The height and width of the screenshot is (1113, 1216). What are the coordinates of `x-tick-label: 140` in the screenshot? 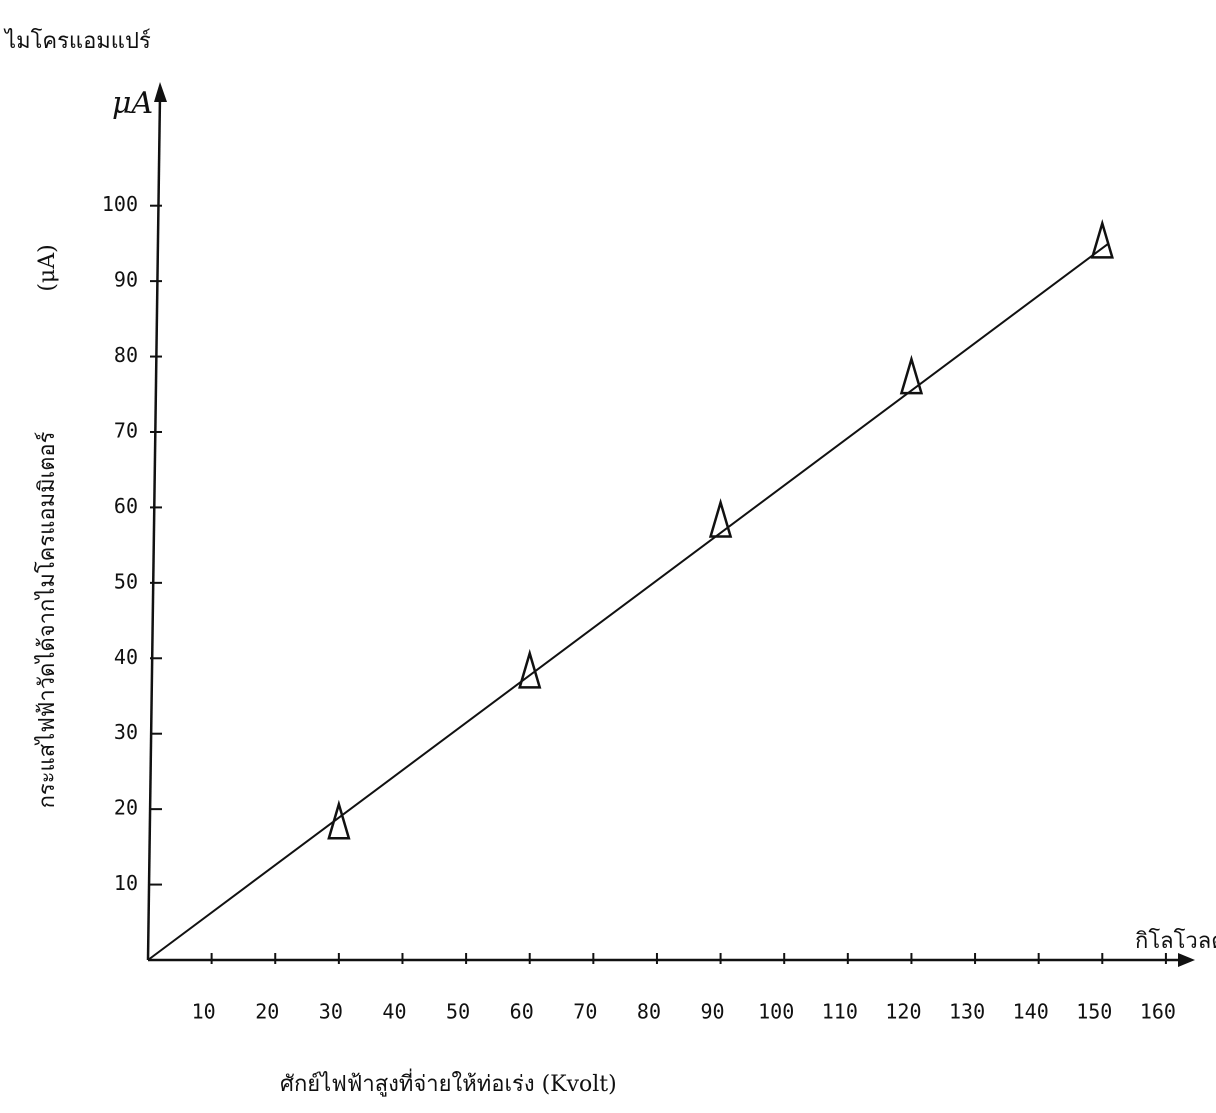 It's located at (1031, 1012).